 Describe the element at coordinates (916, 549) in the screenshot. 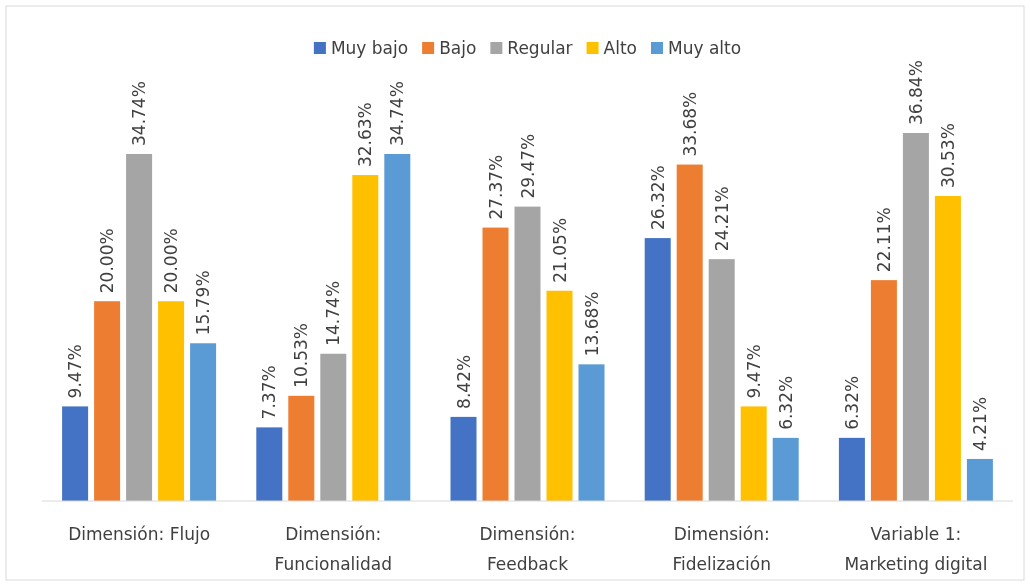

I see `x-tick-label: Variable 1: Marketing digital` at that location.